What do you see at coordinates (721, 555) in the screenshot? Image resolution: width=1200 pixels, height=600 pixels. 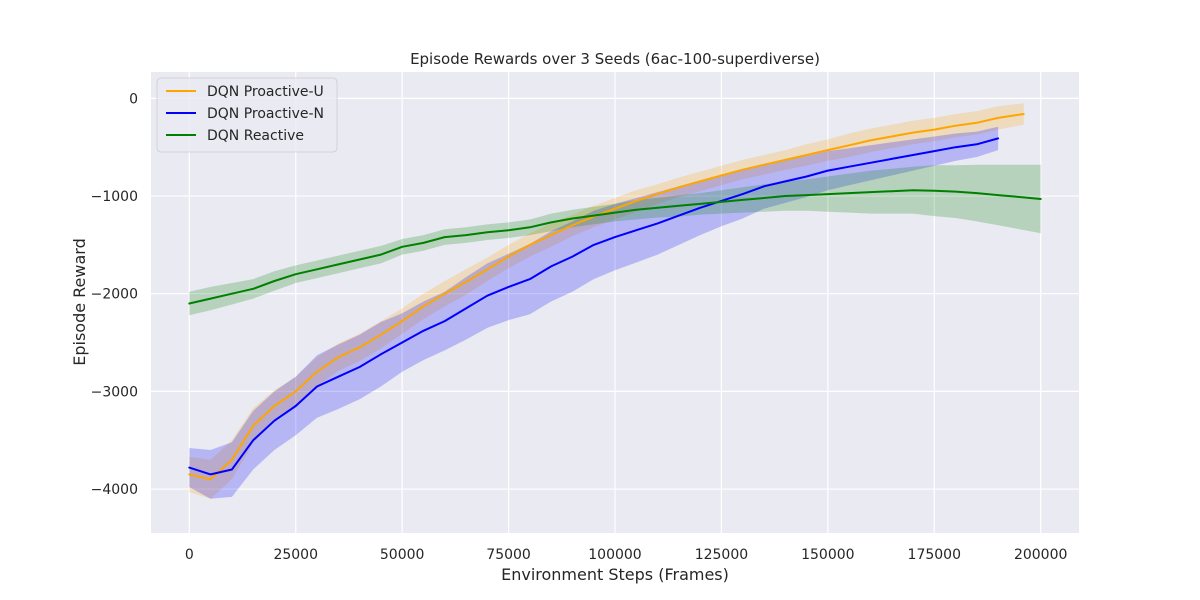 I see `x-tick-label: 125000` at bounding box center [721, 555].